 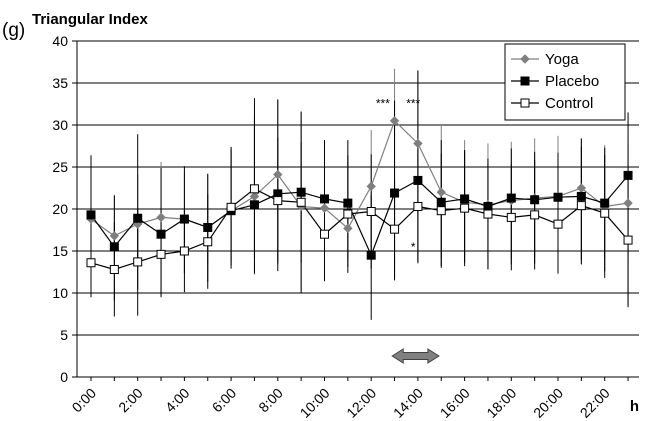 What do you see at coordinates (501, 403) in the screenshot?
I see `x-tick-label: 18:00` at bounding box center [501, 403].